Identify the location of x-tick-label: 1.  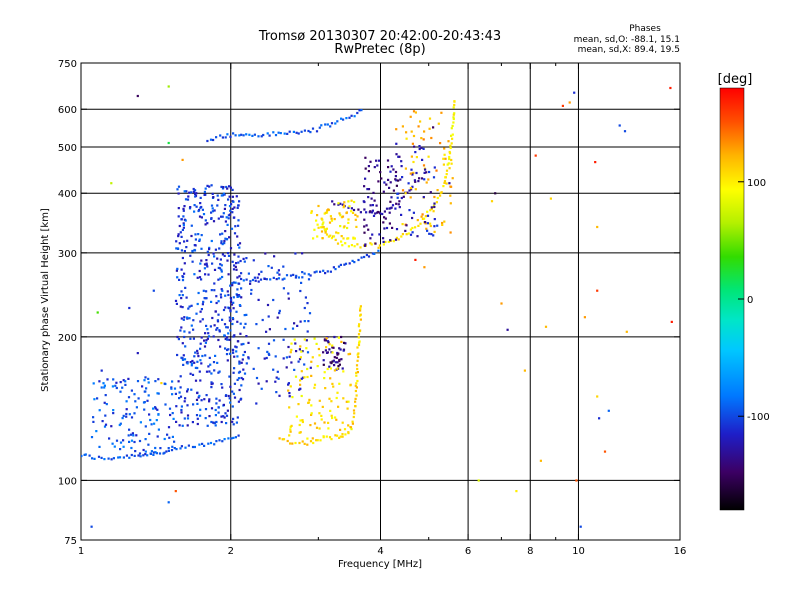
(81, 551).